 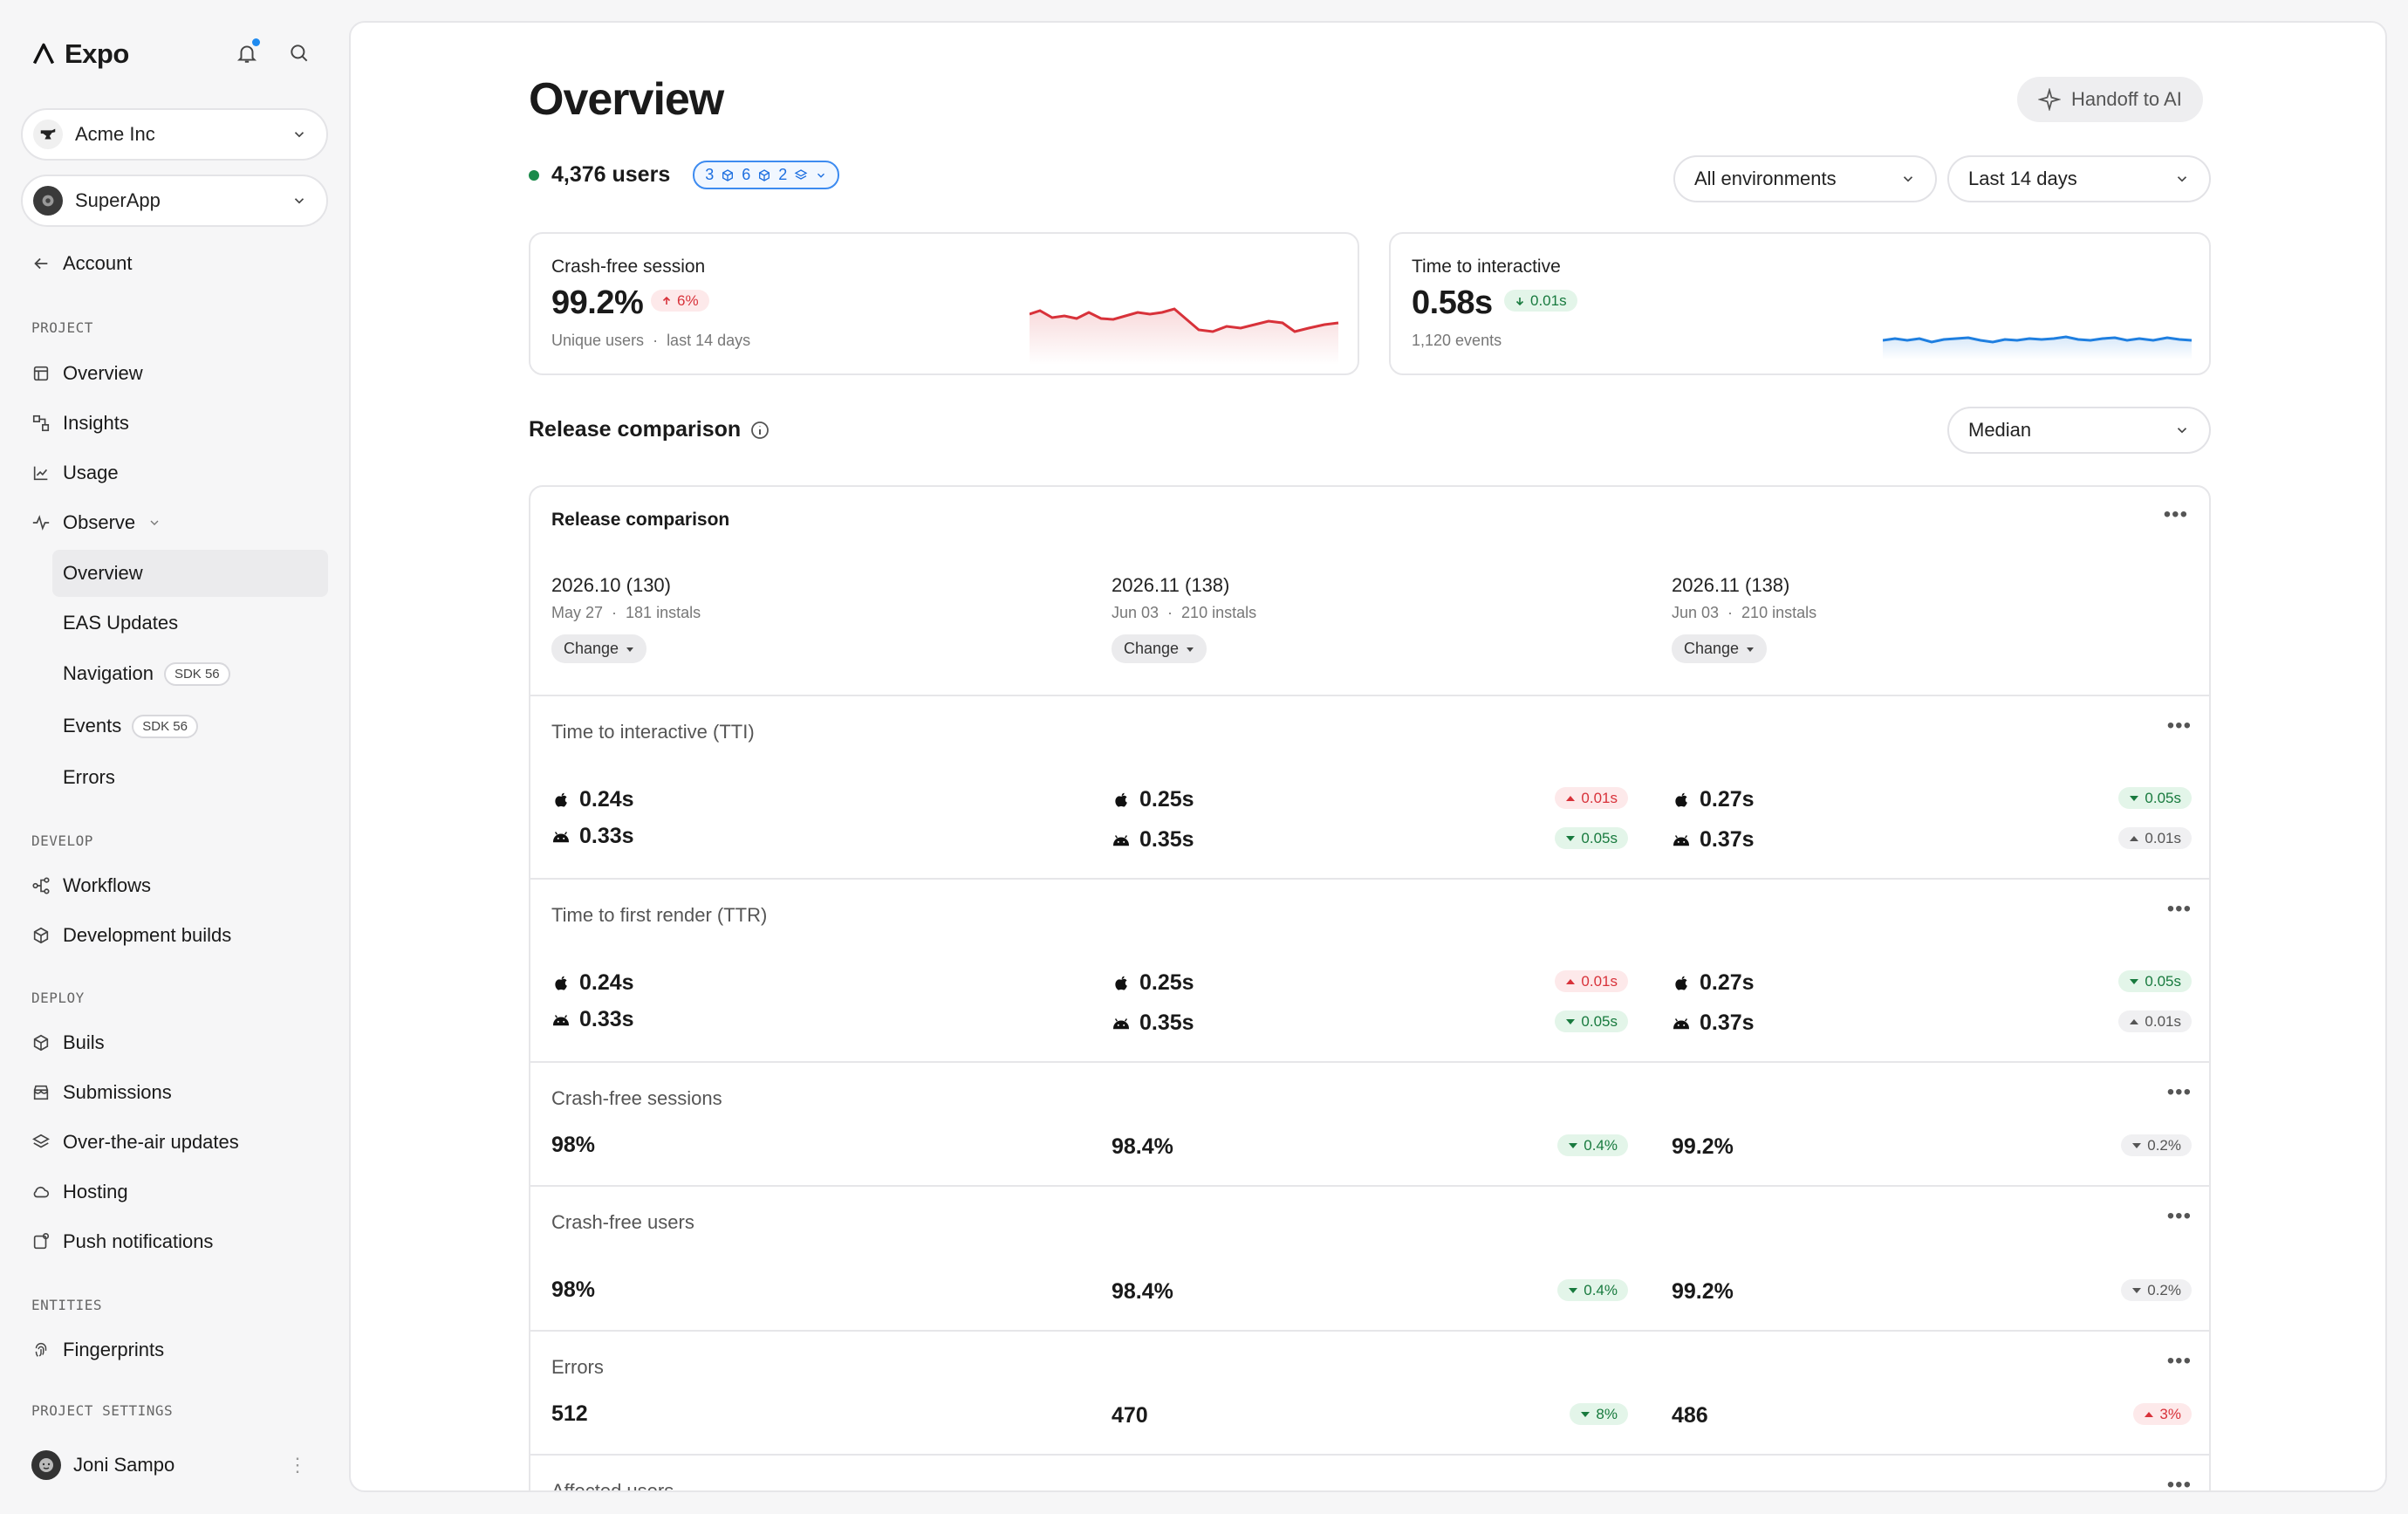 I want to click on user-options-icon: ⋮, so click(x=297, y=1465).